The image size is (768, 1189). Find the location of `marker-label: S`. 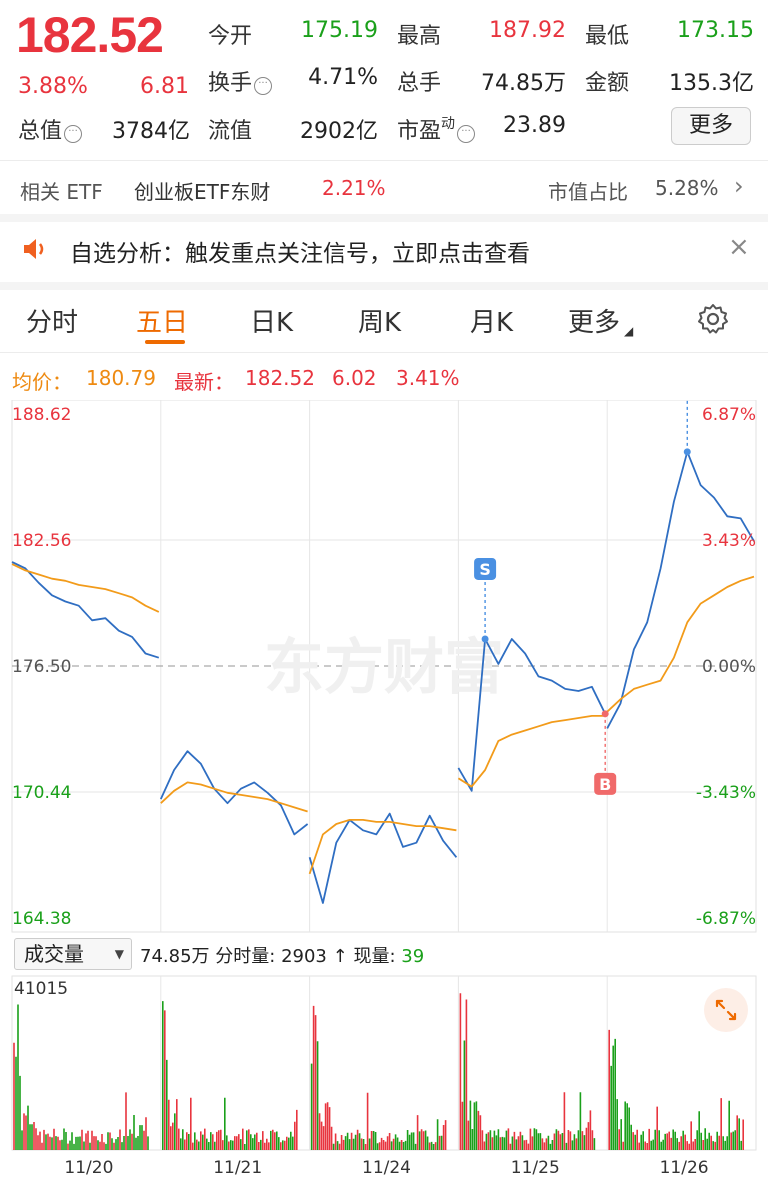

marker-label: S is located at coordinates (485, 569).